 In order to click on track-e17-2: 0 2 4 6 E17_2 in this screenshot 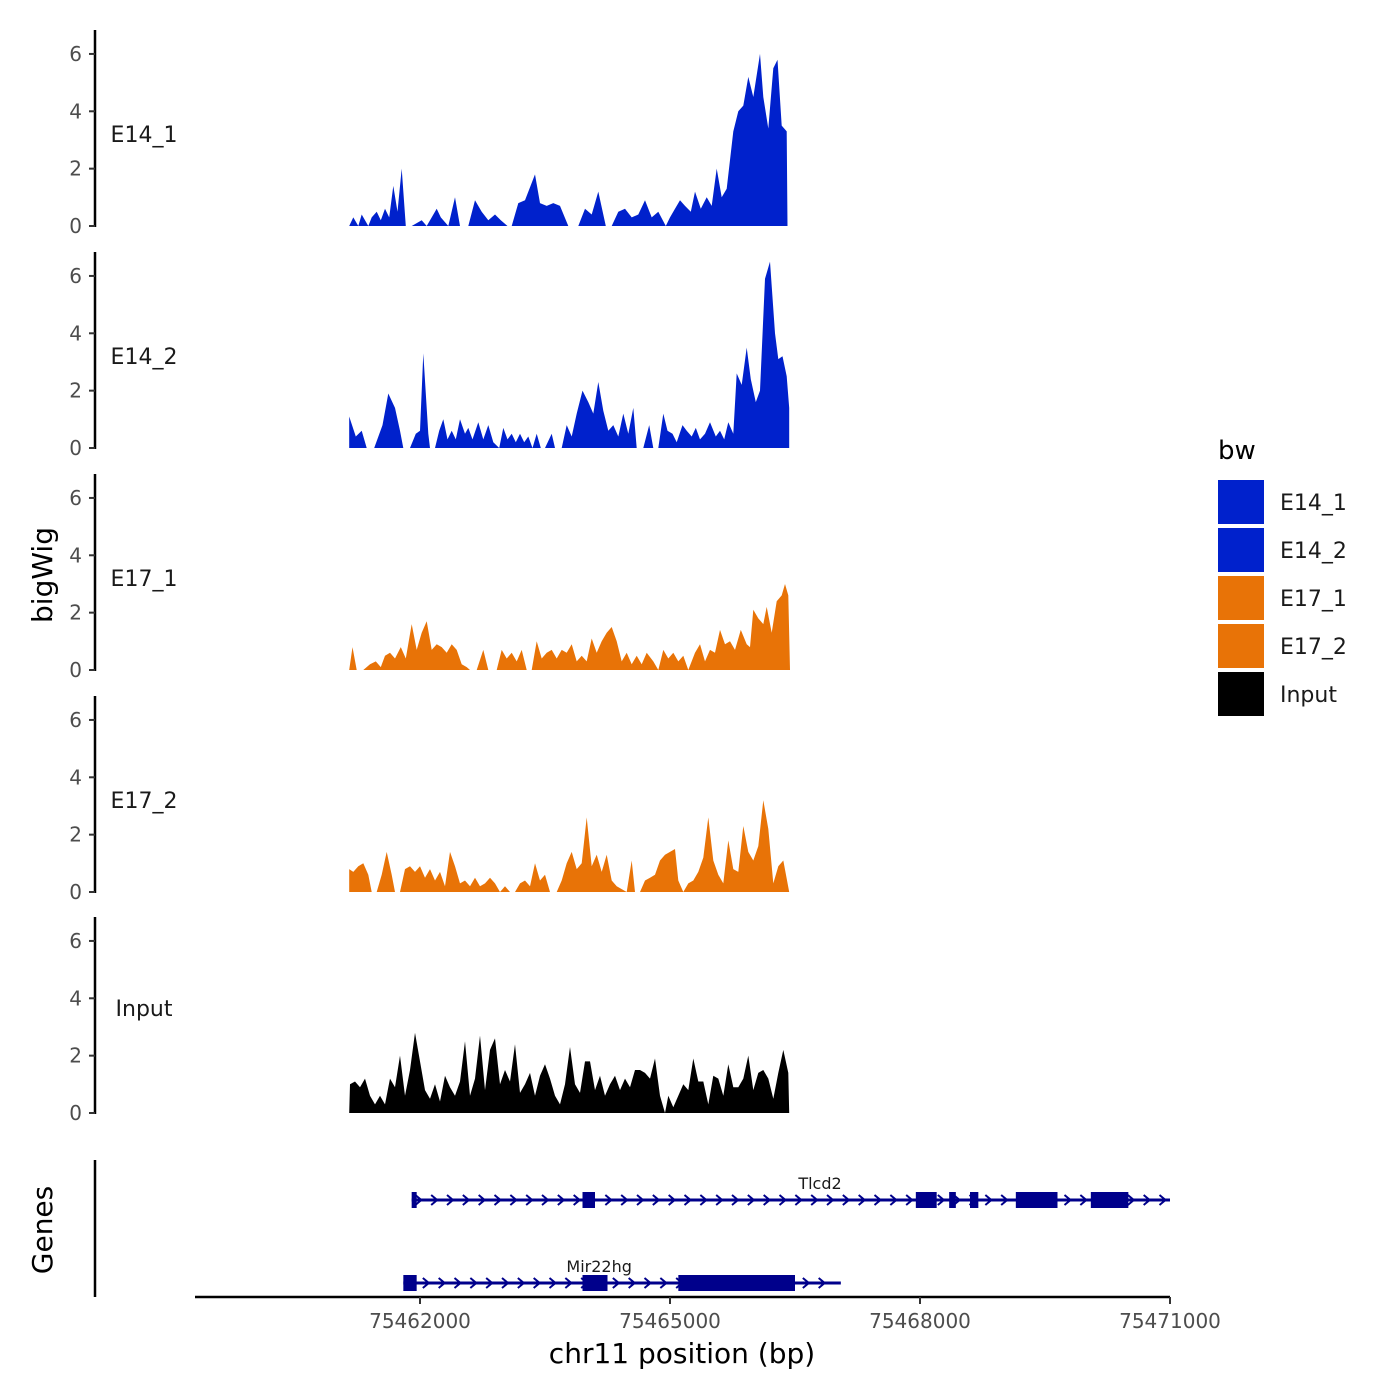, I will do `click(429, 800)`.